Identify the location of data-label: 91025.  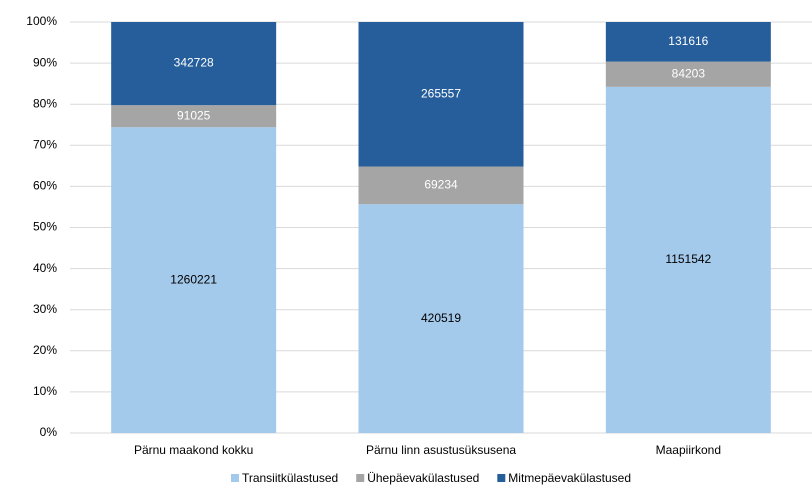
(194, 115).